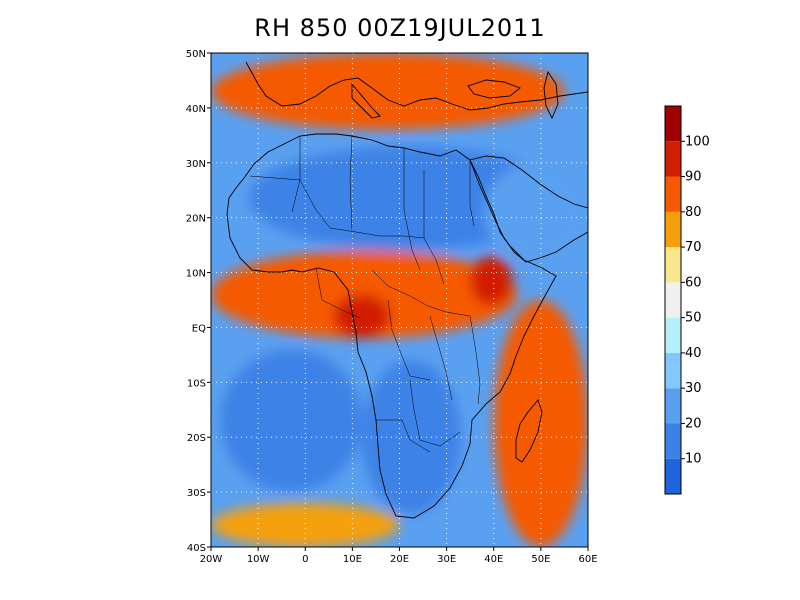 The height and width of the screenshot is (600, 800). I want to click on italy-coastline, so click(366, 100).